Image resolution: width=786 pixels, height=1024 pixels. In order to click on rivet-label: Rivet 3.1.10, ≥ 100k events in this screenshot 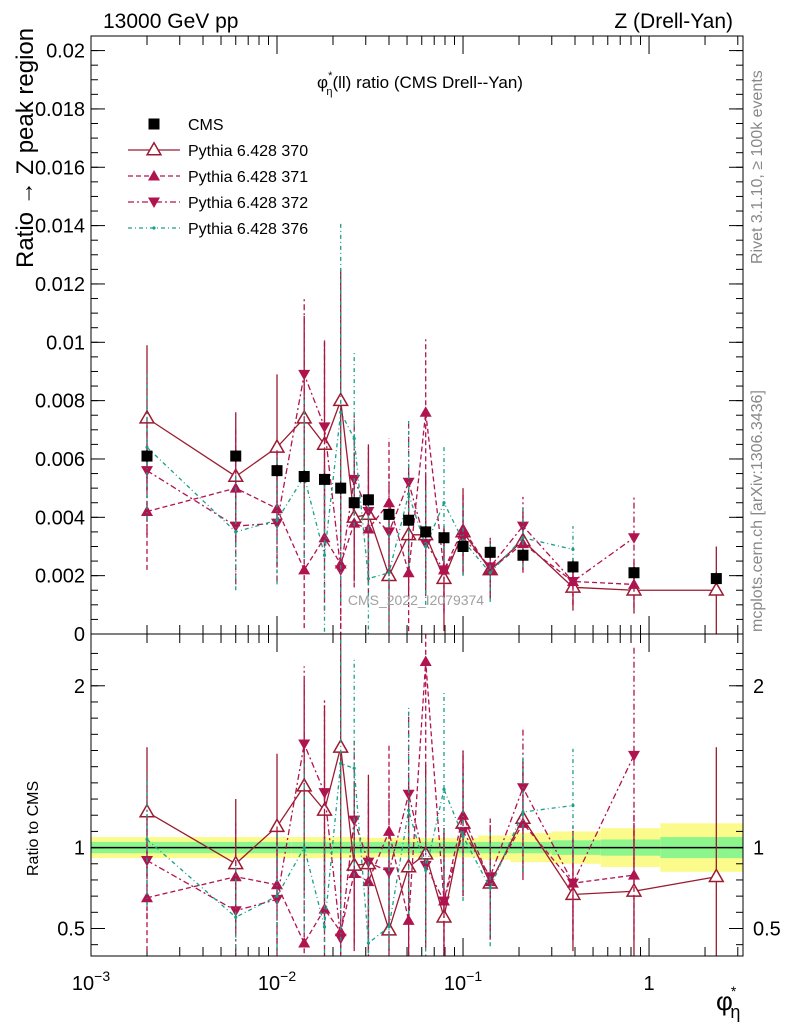, I will do `click(757, 167)`.